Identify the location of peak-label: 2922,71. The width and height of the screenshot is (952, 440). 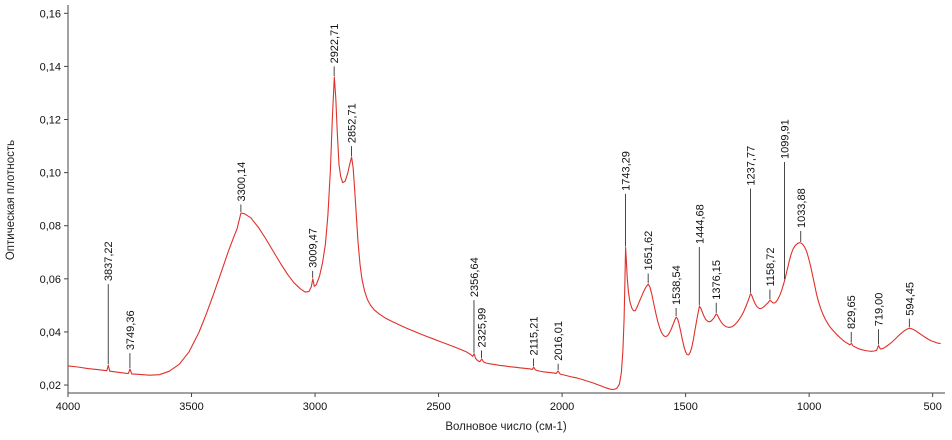
(335, 44).